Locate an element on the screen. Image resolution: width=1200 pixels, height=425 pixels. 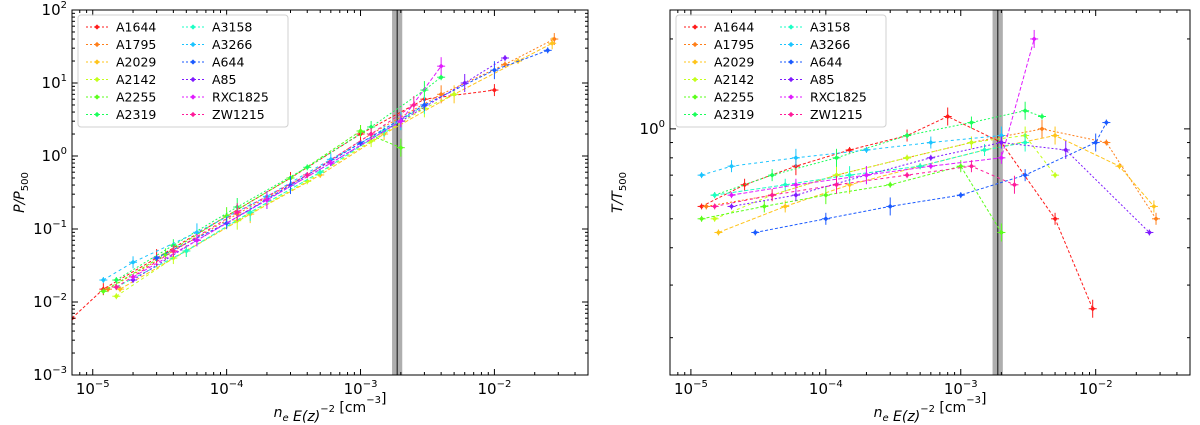
series-line-RXC1825 is located at coordinates (883, 117).